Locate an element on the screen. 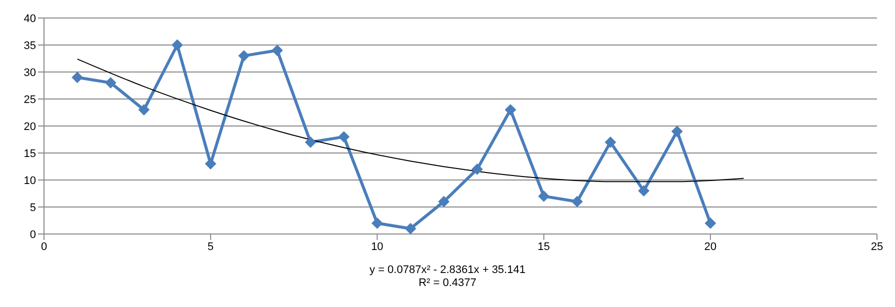  x-tick-label: 10 is located at coordinates (377, 246).